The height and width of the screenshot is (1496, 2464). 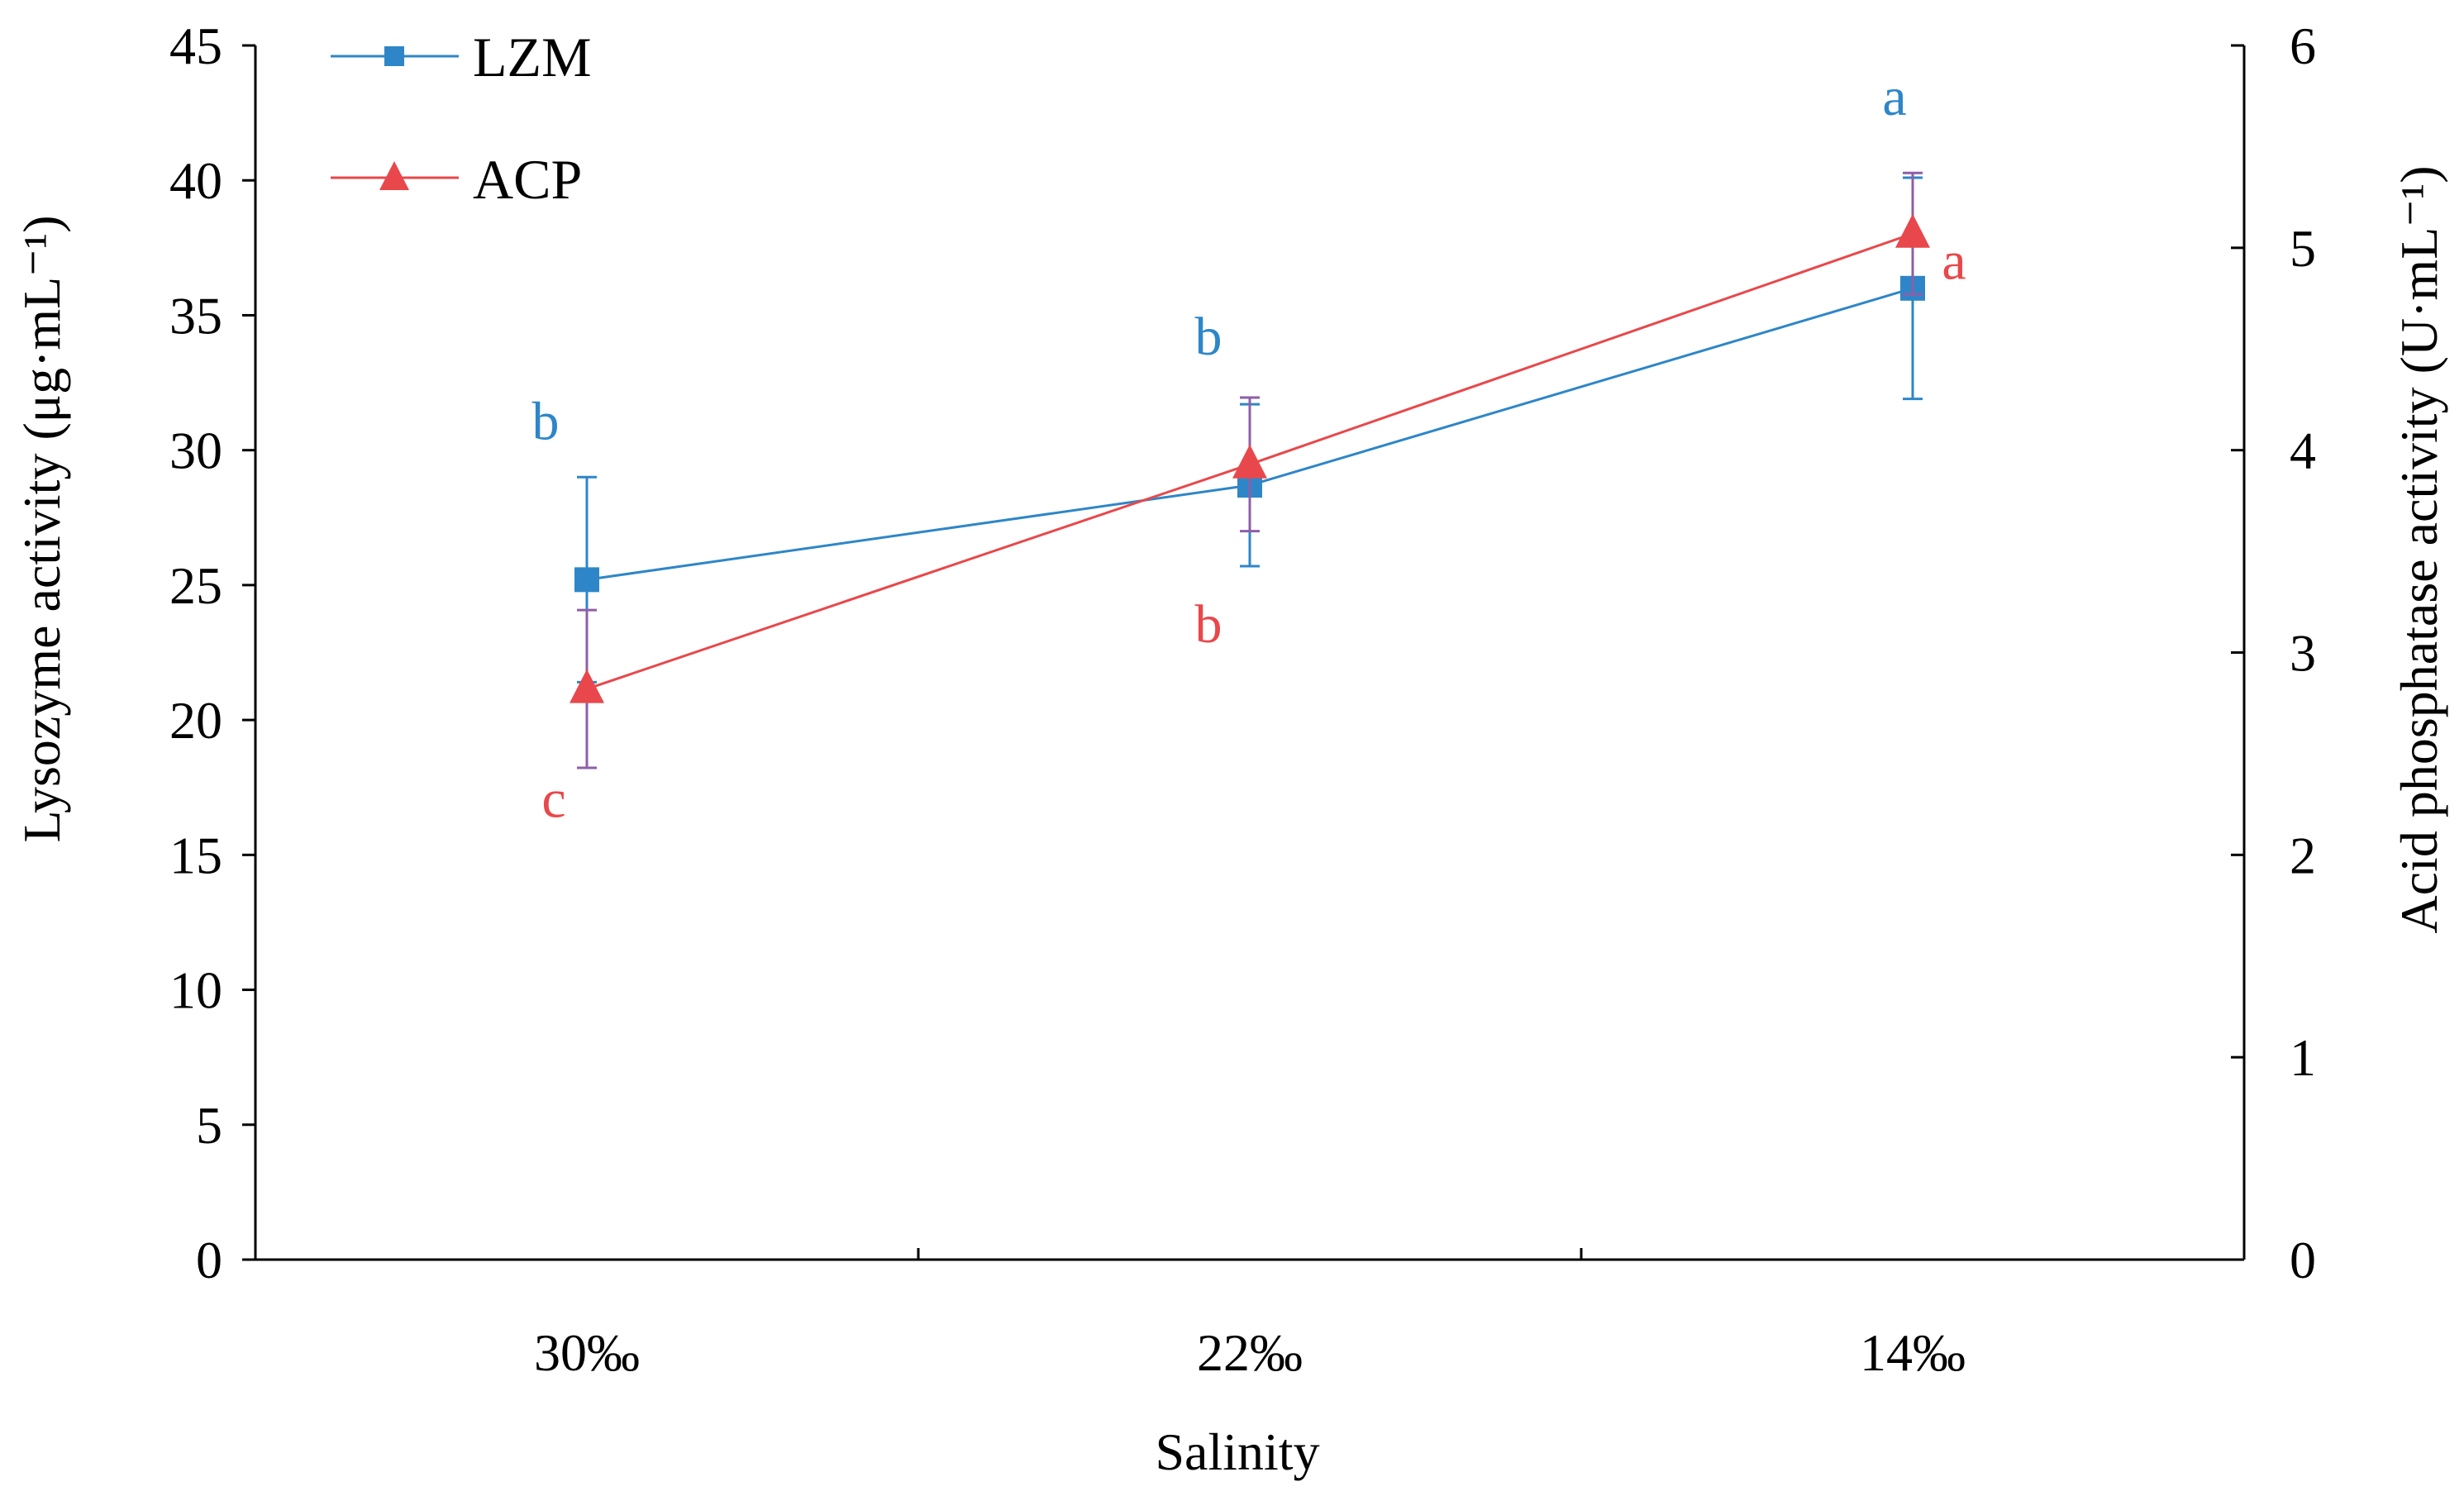 What do you see at coordinates (196, 315) in the screenshot?
I see `left-y-tick-label: 35` at bounding box center [196, 315].